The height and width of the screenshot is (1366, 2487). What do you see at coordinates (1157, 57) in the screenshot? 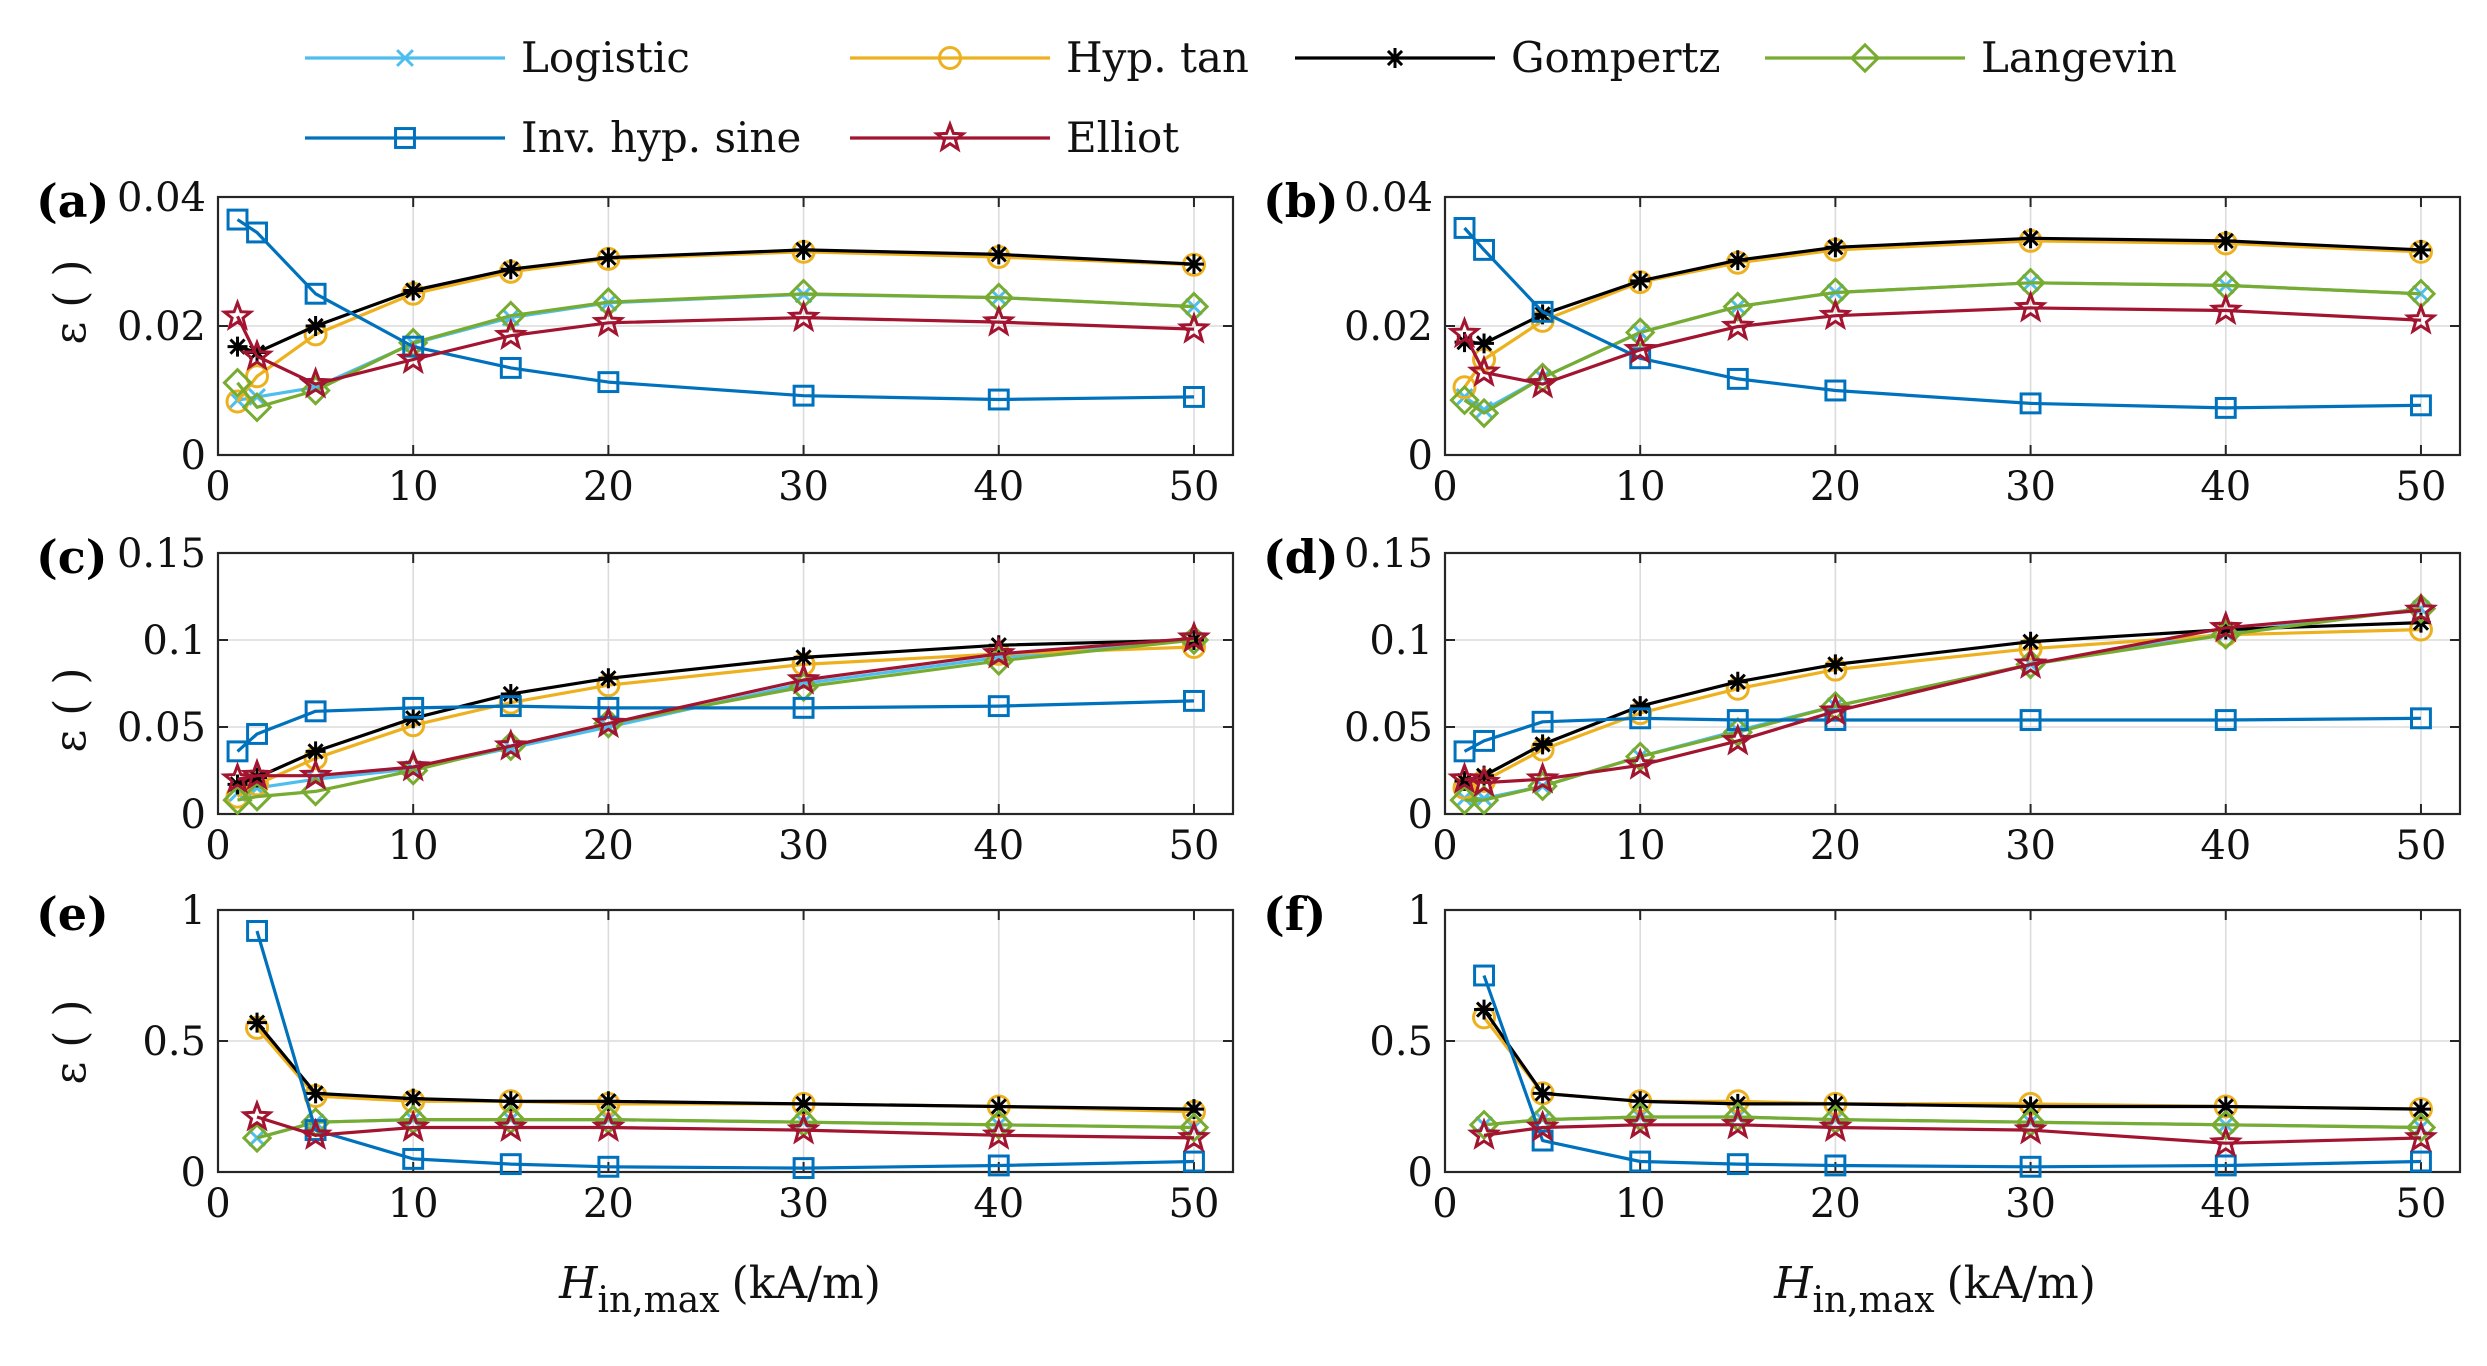
I see `legend-label: Hyp. tan` at bounding box center [1157, 57].